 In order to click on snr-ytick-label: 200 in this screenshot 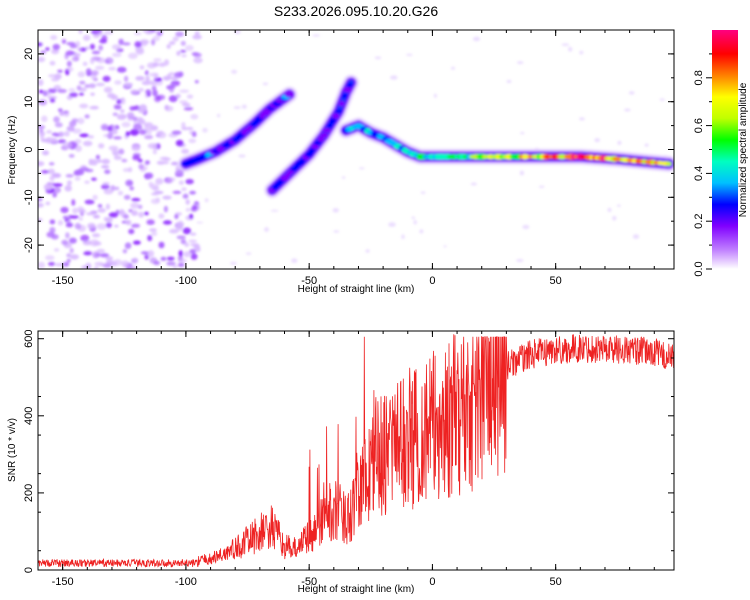, I will do `click(29, 493)`.